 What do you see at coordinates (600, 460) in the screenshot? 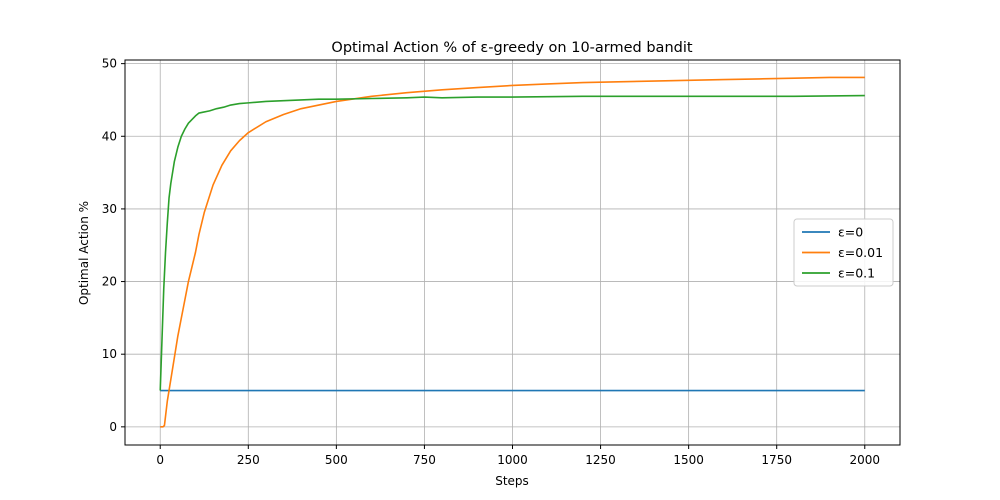
I see `x-tick-label: 1250` at bounding box center [600, 460].